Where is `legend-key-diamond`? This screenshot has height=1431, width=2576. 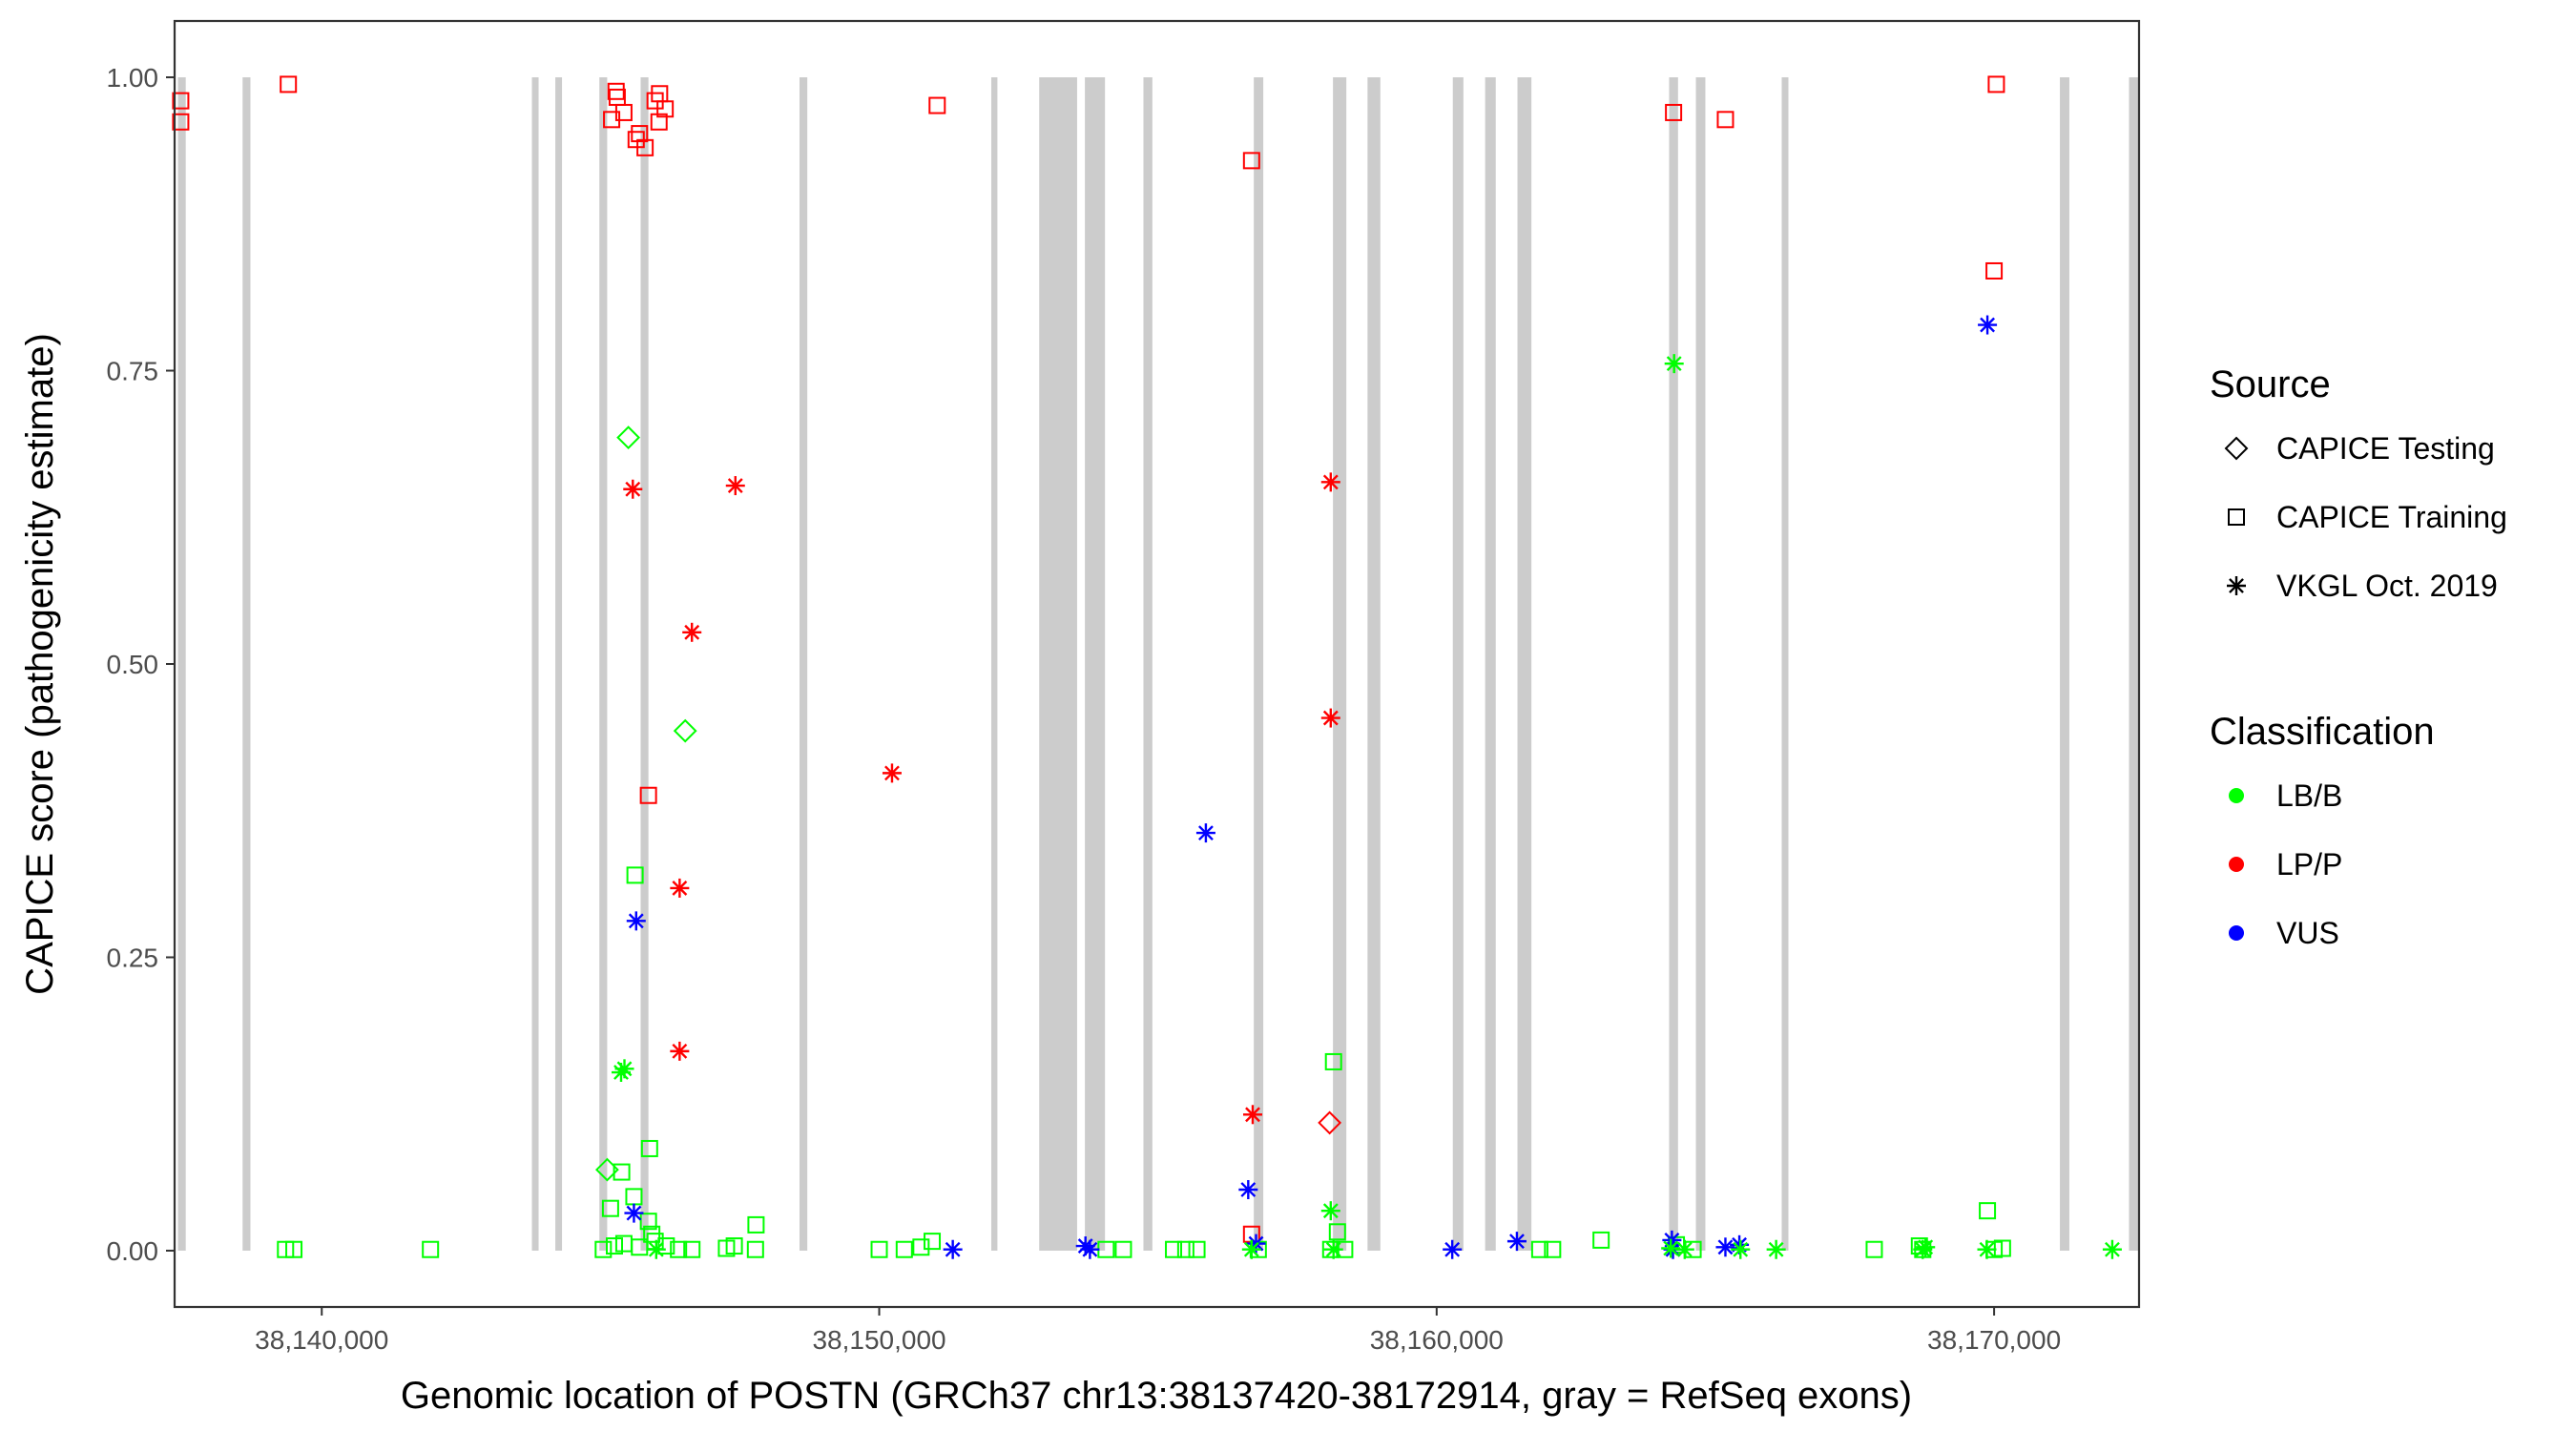
legend-key-diamond is located at coordinates (2236, 448).